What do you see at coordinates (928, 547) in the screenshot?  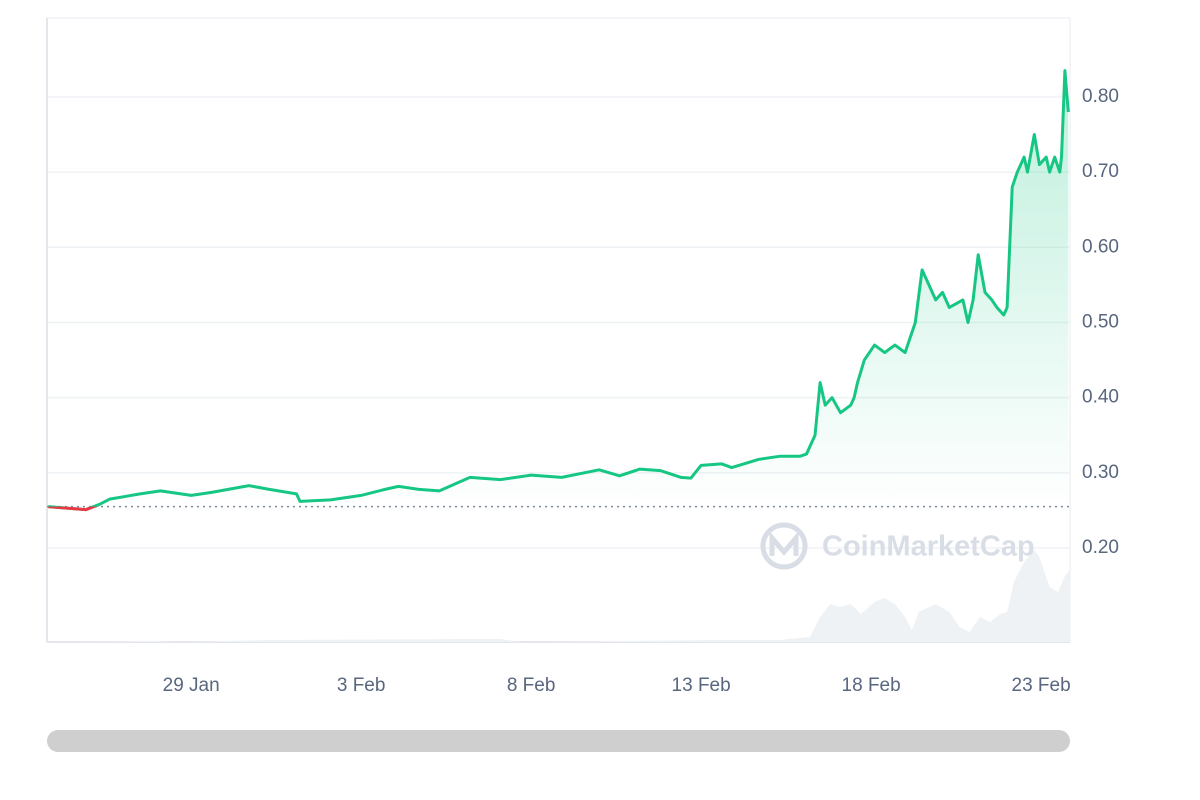 I see `watermark-text: CoinMarketCap` at bounding box center [928, 547].